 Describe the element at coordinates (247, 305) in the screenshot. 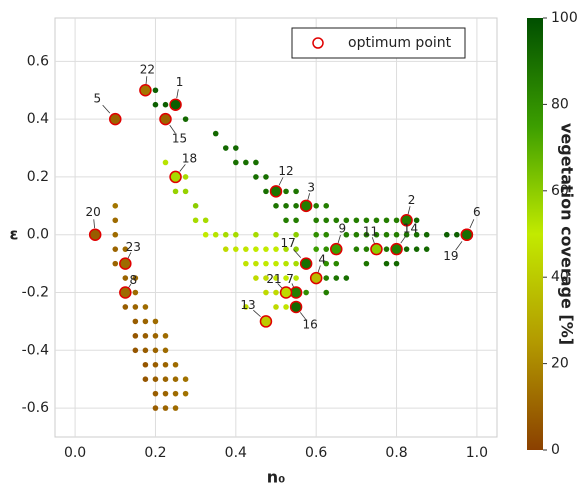

I see `point-label: 13` at that location.